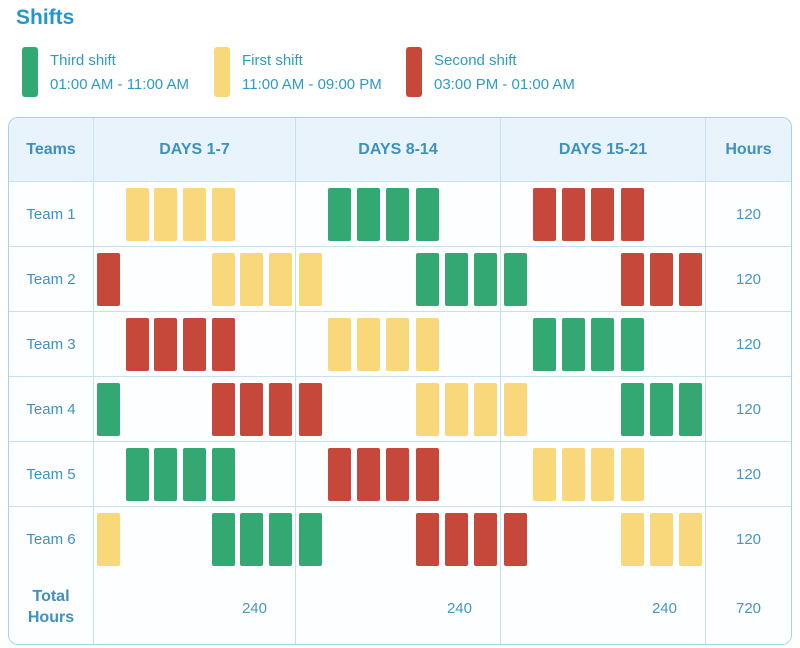 This screenshot has width=800, height=648. I want to click on total-row: Total Hours 240 240 240 720, so click(400, 608).